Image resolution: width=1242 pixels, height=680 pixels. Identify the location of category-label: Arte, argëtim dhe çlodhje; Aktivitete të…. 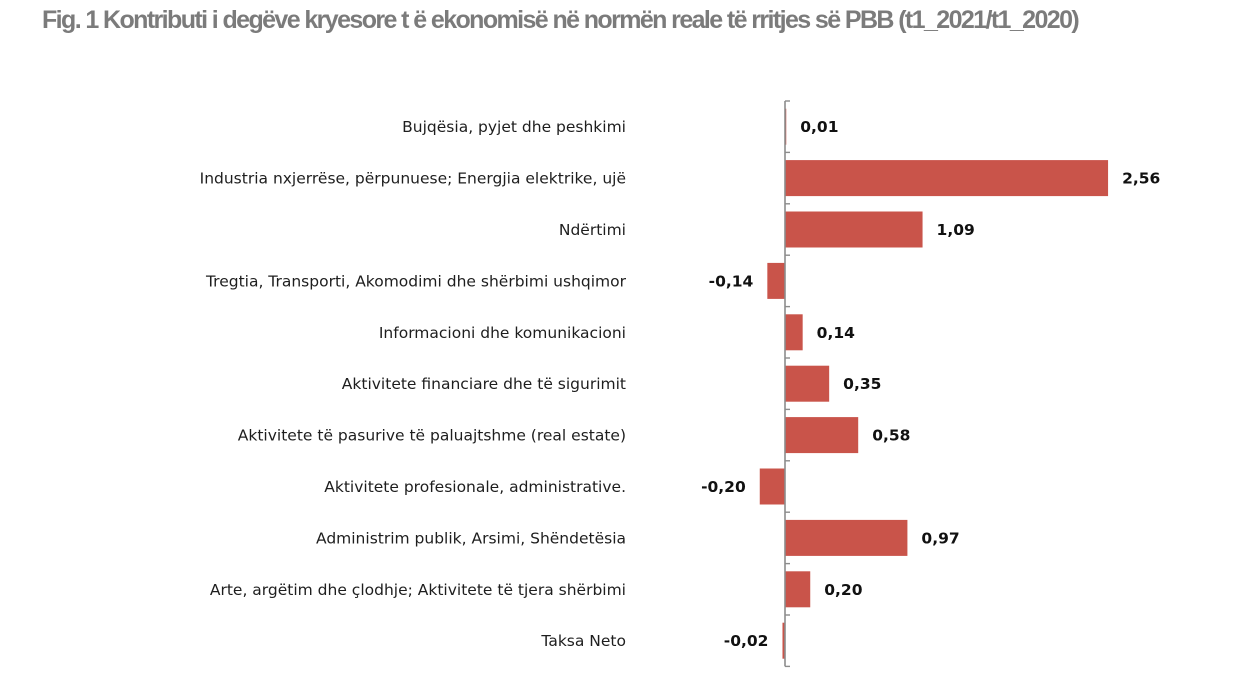
(418, 590).